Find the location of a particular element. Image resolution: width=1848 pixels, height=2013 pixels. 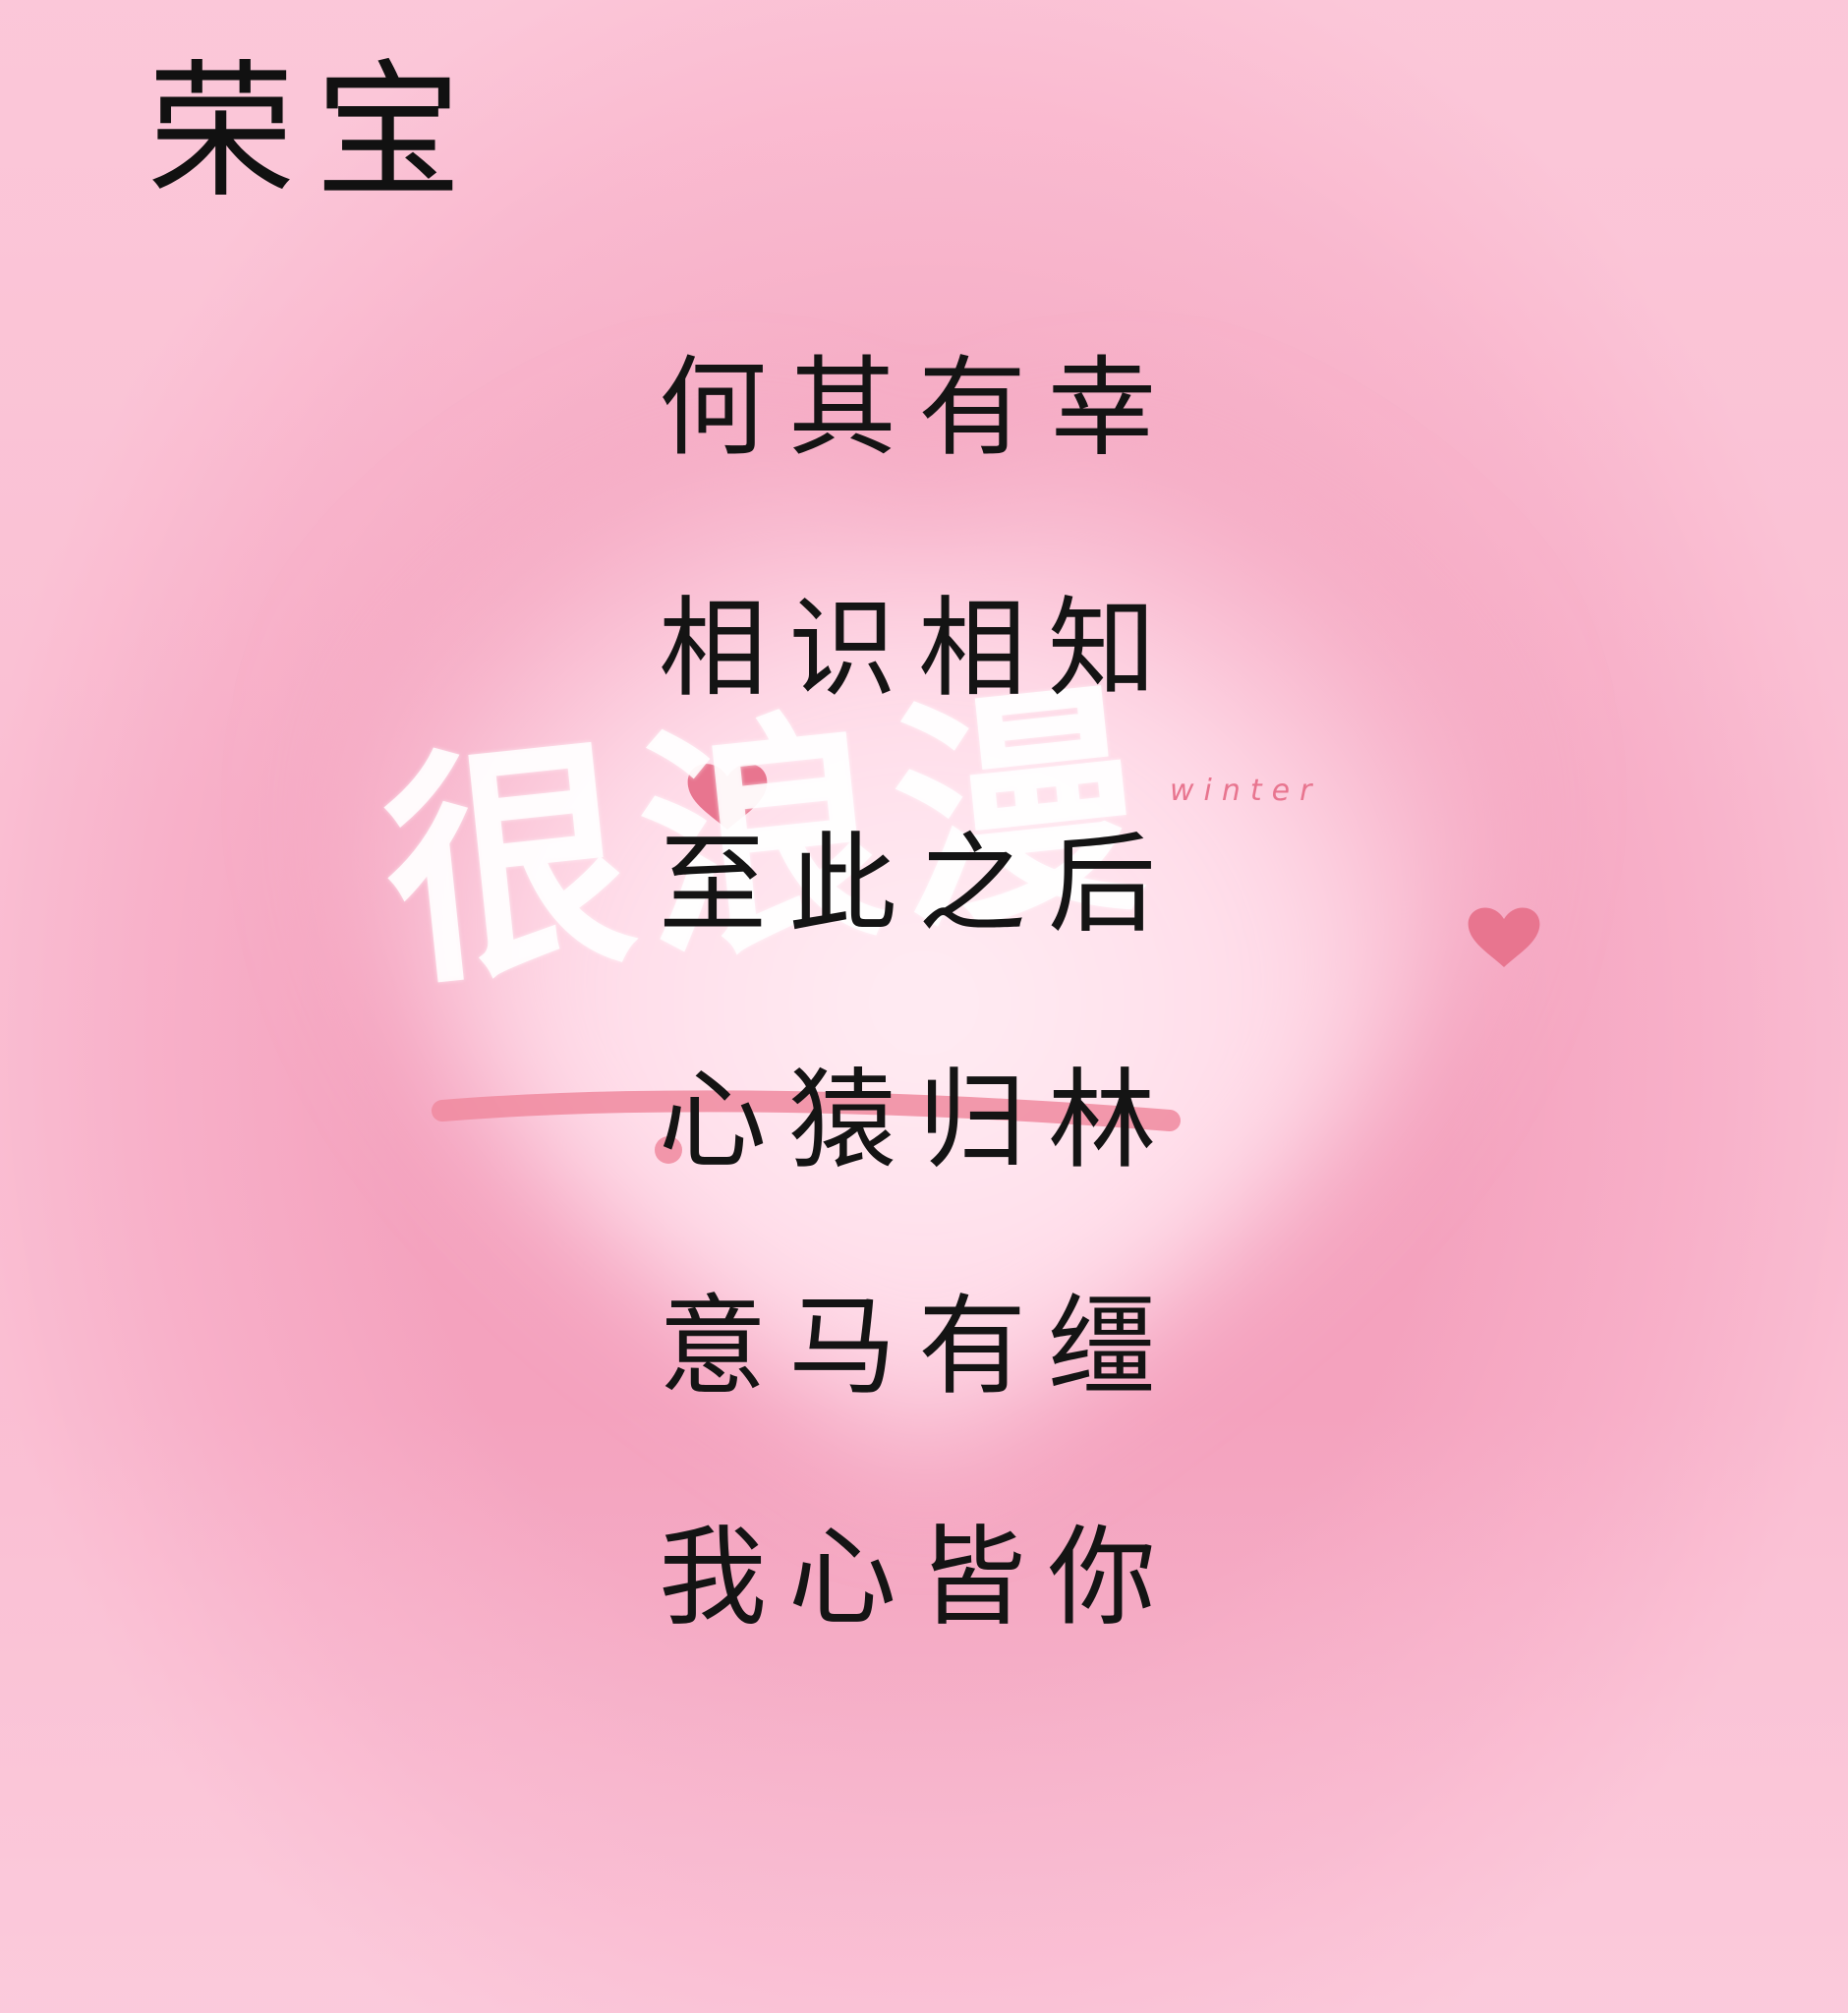

poem-line: 意马有缰 is located at coordinates (918, 1346).